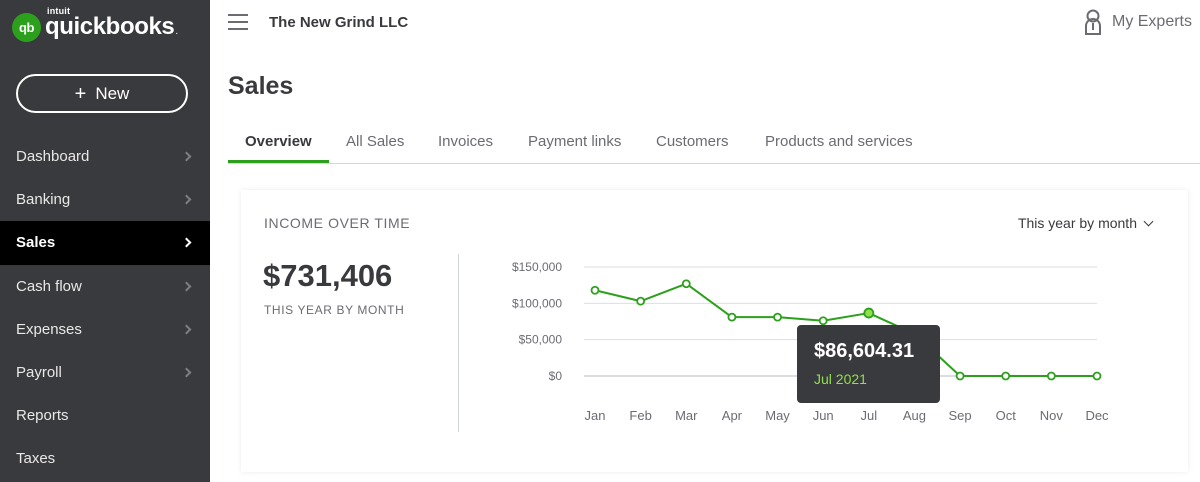 This screenshot has width=1200, height=482. What do you see at coordinates (686, 415) in the screenshot?
I see `x-tick-label: Mar` at bounding box center [686, 415].